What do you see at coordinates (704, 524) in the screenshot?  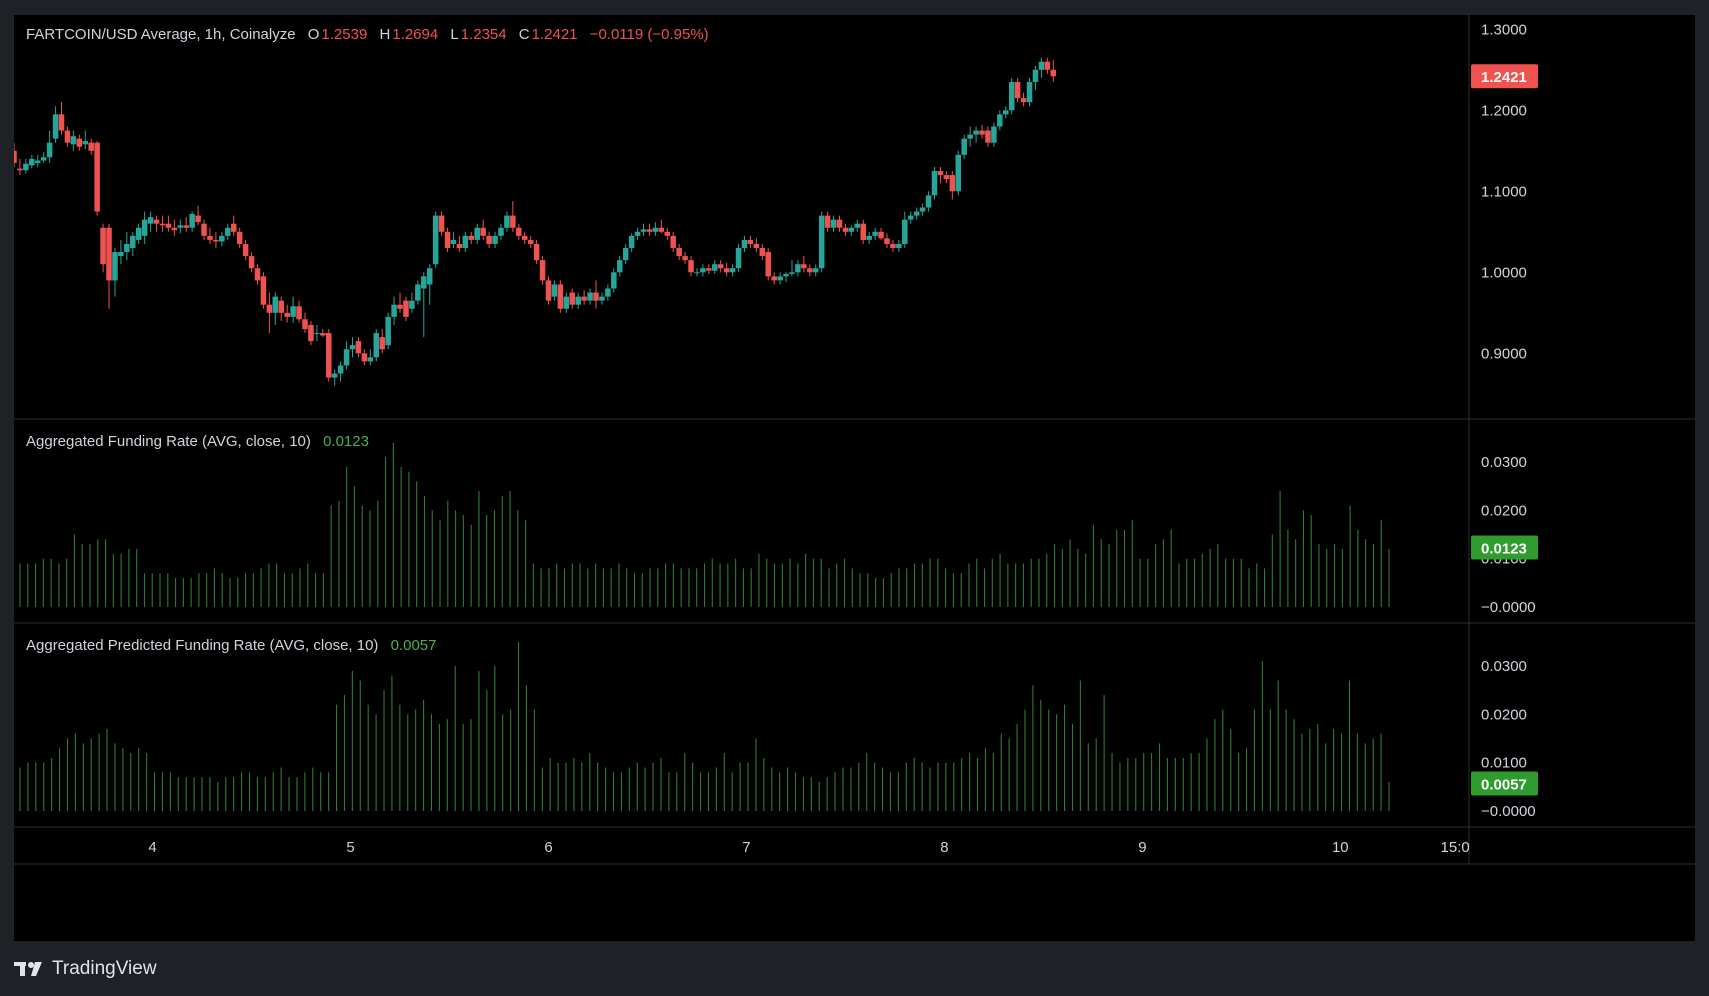 I see `funding-pane` at bounding box center [704, 524].